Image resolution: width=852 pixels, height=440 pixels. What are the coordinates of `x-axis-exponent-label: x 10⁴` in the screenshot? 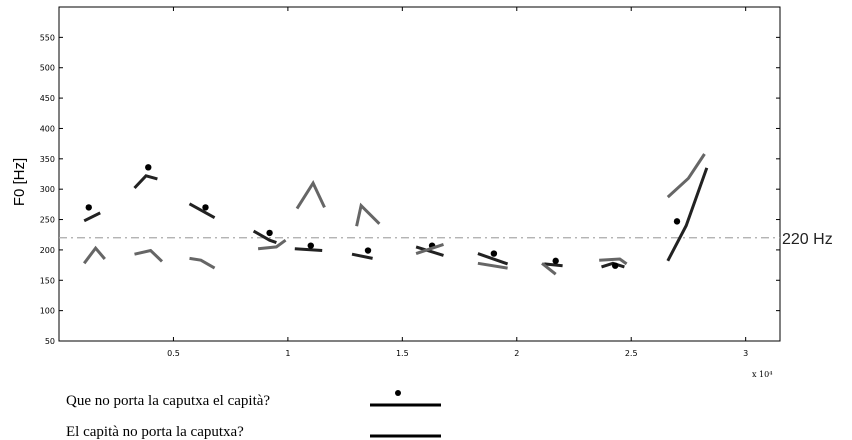 It's located at (762, 374).